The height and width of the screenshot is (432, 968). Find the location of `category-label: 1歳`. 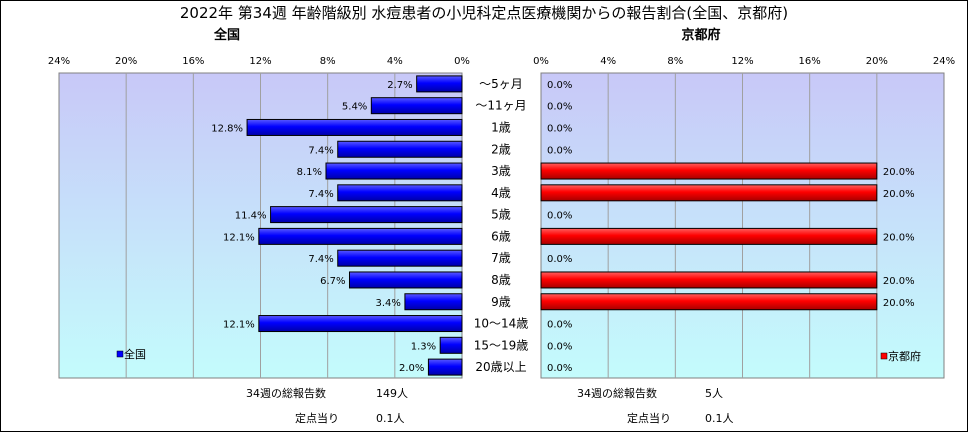

category-label: 1歳 is located at coordinates (501, 127).